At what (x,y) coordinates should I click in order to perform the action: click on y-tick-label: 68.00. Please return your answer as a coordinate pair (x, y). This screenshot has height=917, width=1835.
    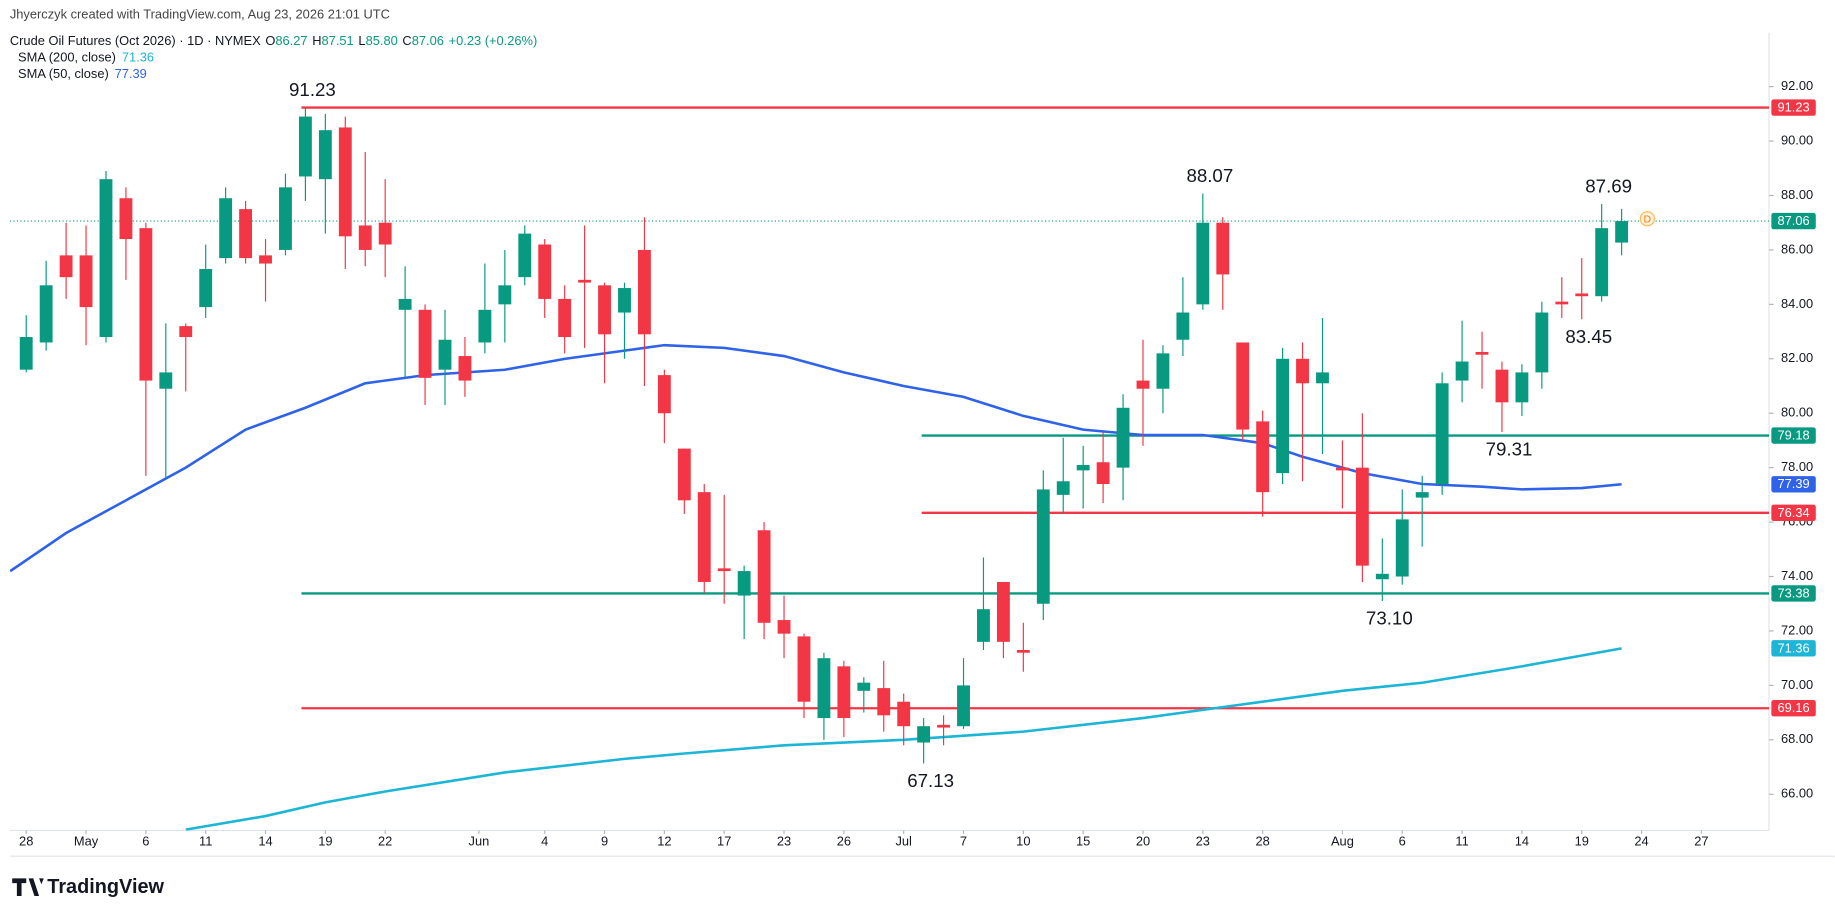
    Looking at the image, I should click on (1797, 738).